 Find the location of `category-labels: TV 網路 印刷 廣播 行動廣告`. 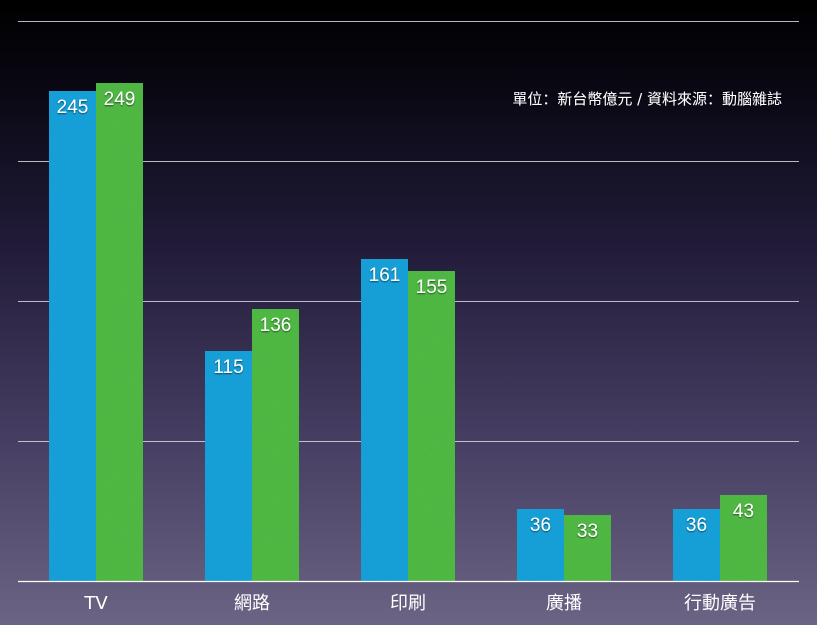

category-labels: TV 網路 印刷 廣播 行動廣告 is located at coordinates (419, 603).